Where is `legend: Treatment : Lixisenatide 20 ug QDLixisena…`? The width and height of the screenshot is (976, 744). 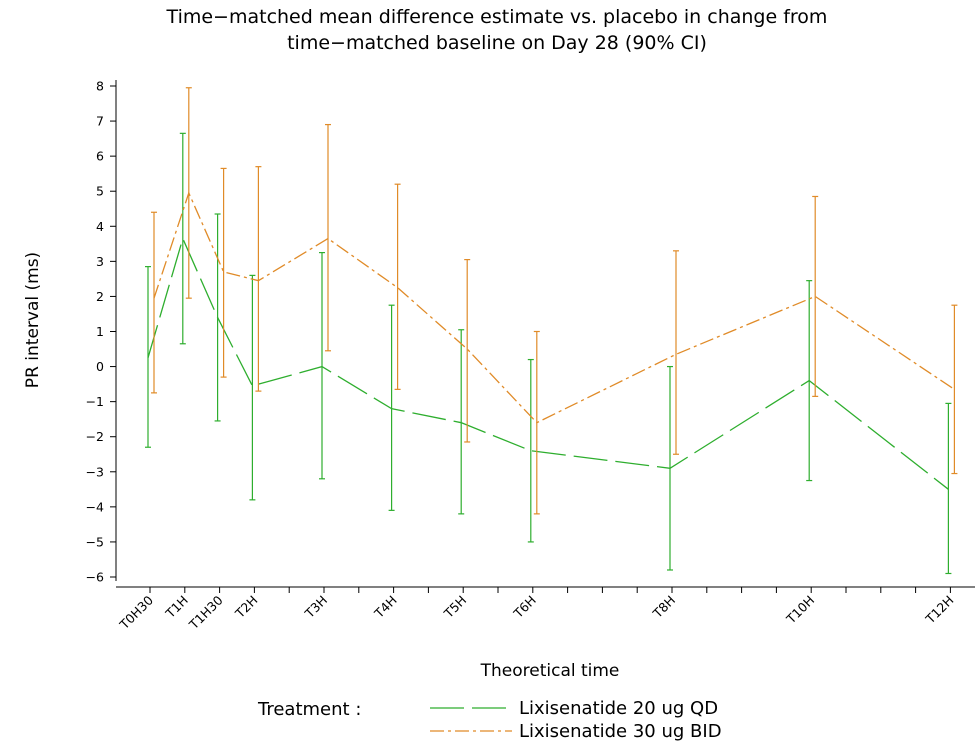
legend: Treatment : Lixisenatide 20 ug QDLixisena… is located at coordinates (489, 720).